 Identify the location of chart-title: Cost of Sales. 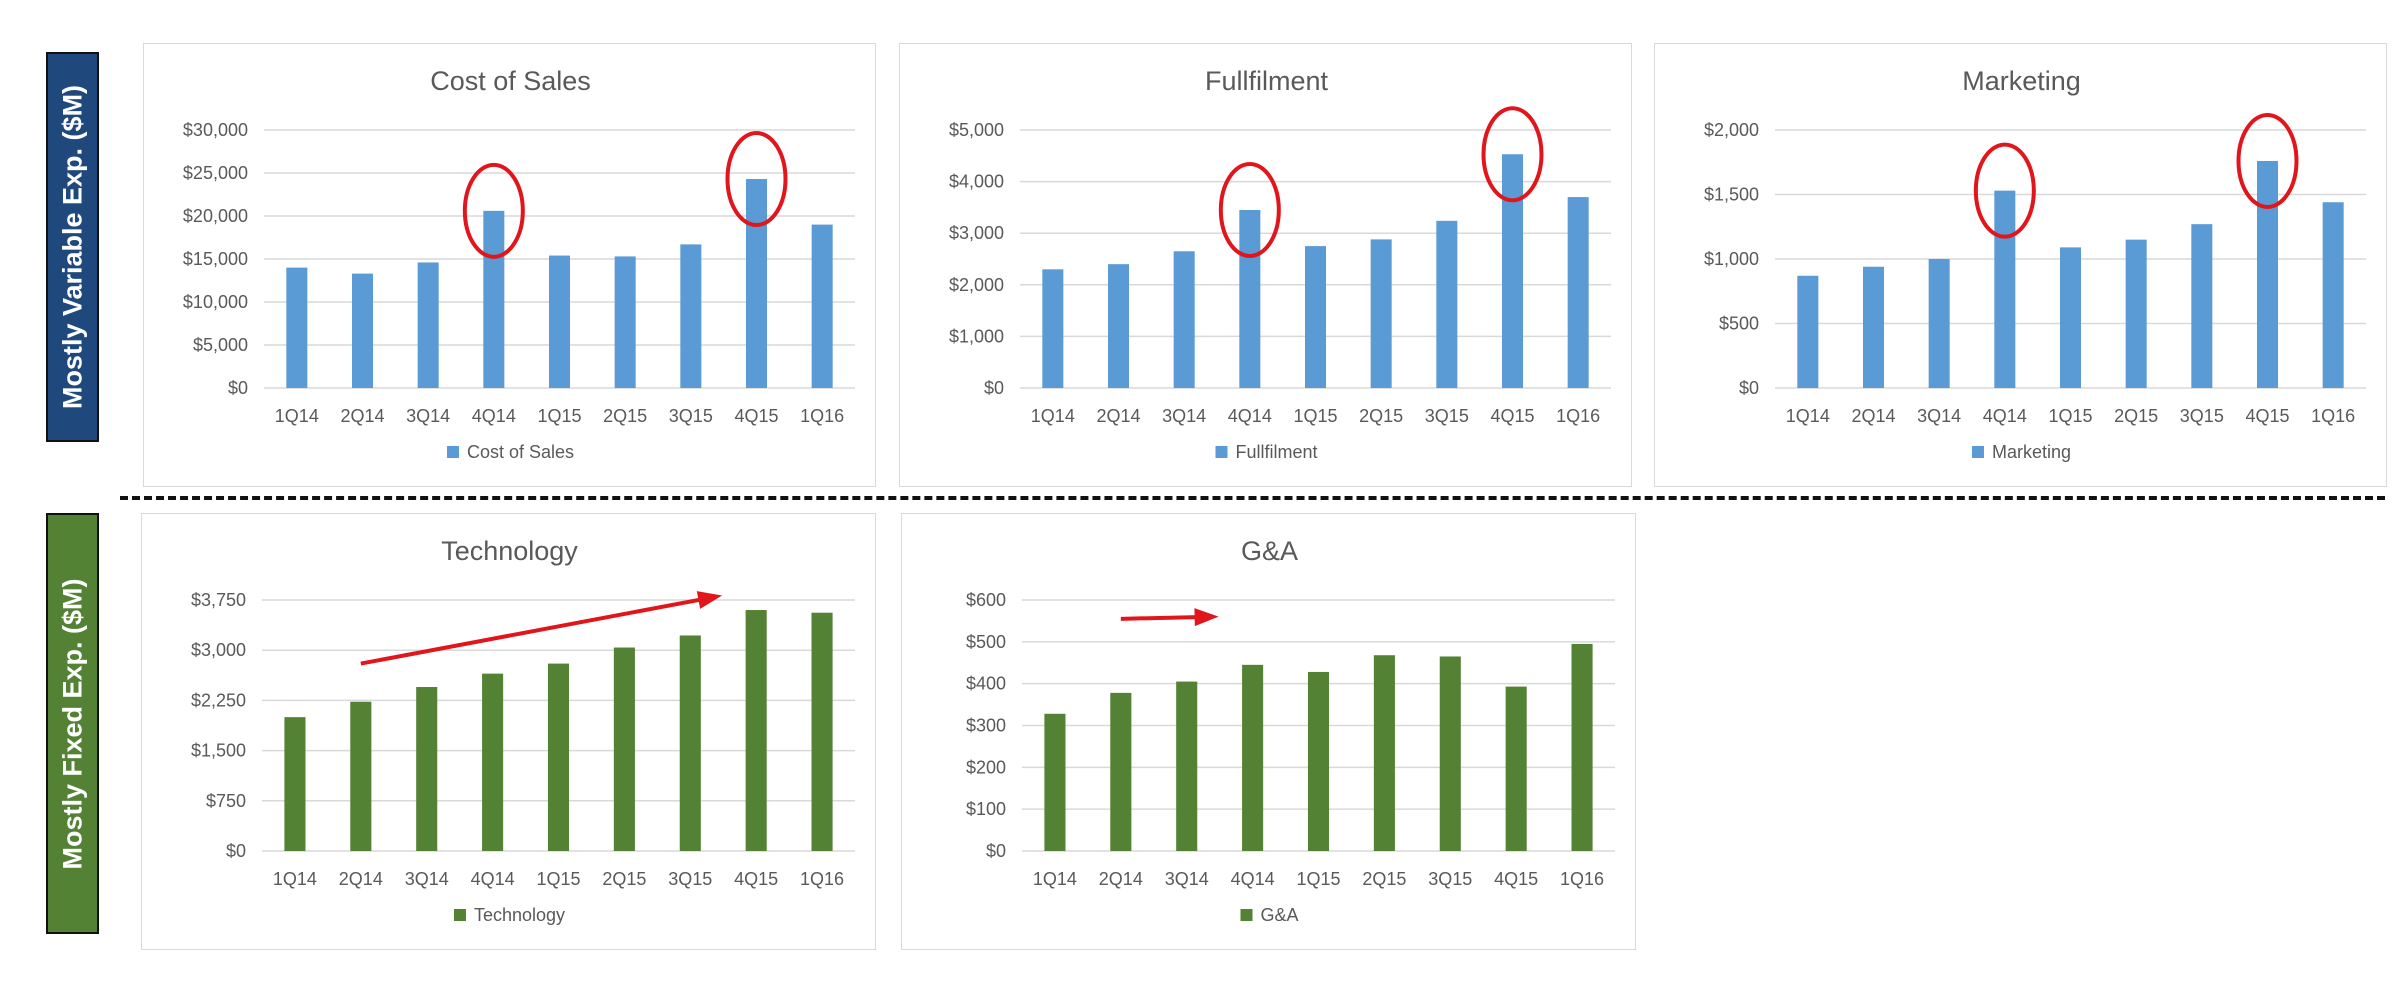
(510, 81).